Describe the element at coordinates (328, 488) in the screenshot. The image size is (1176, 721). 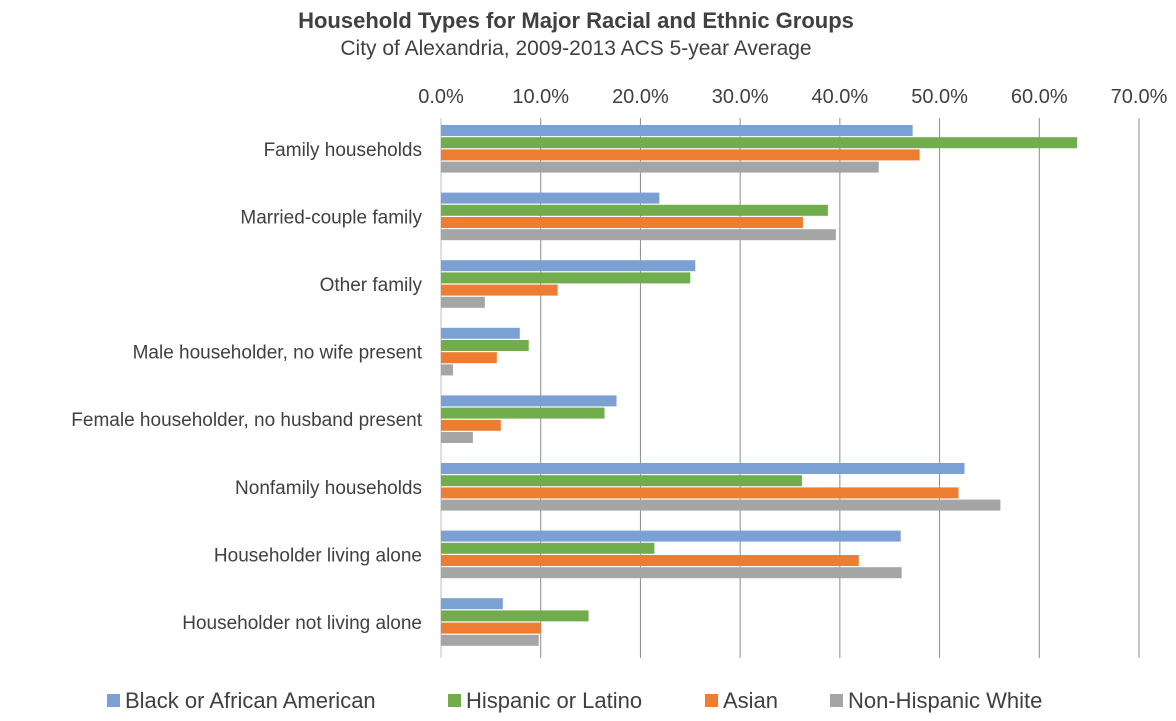
I see `category-label: Nonfamily households` at that location.